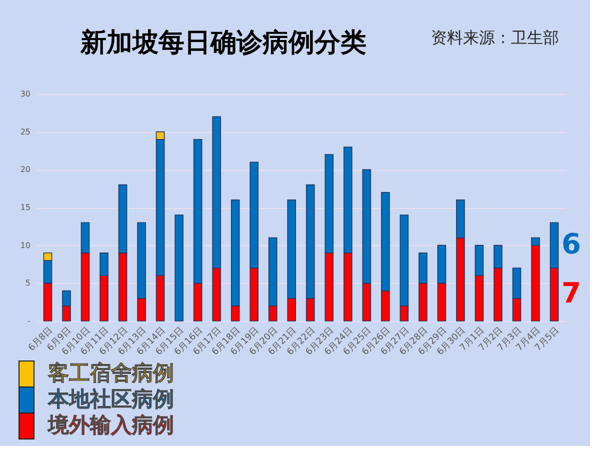  Describe the element at coordinates (27, 283) in the screenshot. I see `y-tick-label: 5` at that location.